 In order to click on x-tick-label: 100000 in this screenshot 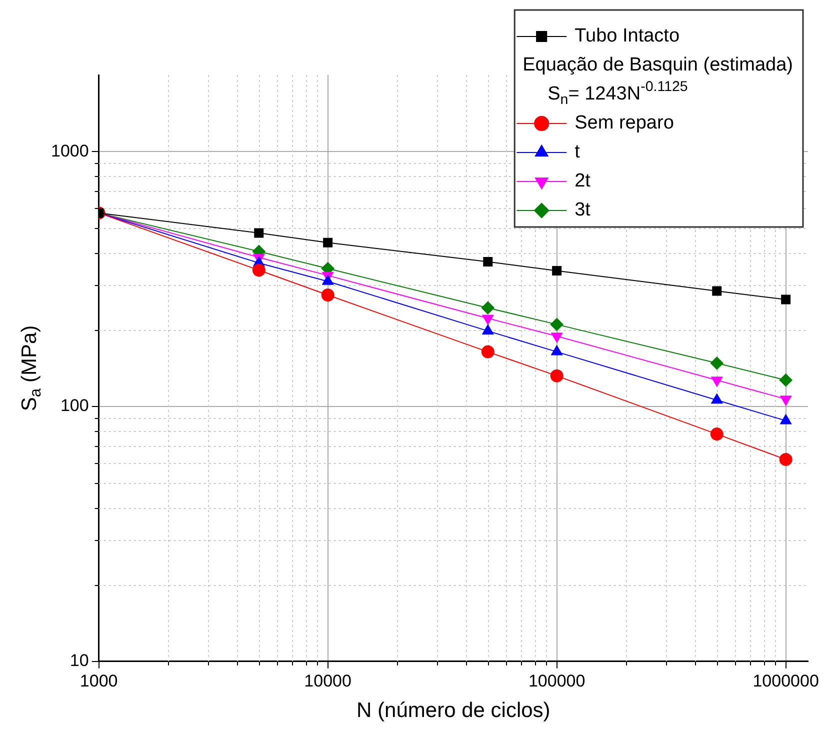, I will do `click(557, 680)`.